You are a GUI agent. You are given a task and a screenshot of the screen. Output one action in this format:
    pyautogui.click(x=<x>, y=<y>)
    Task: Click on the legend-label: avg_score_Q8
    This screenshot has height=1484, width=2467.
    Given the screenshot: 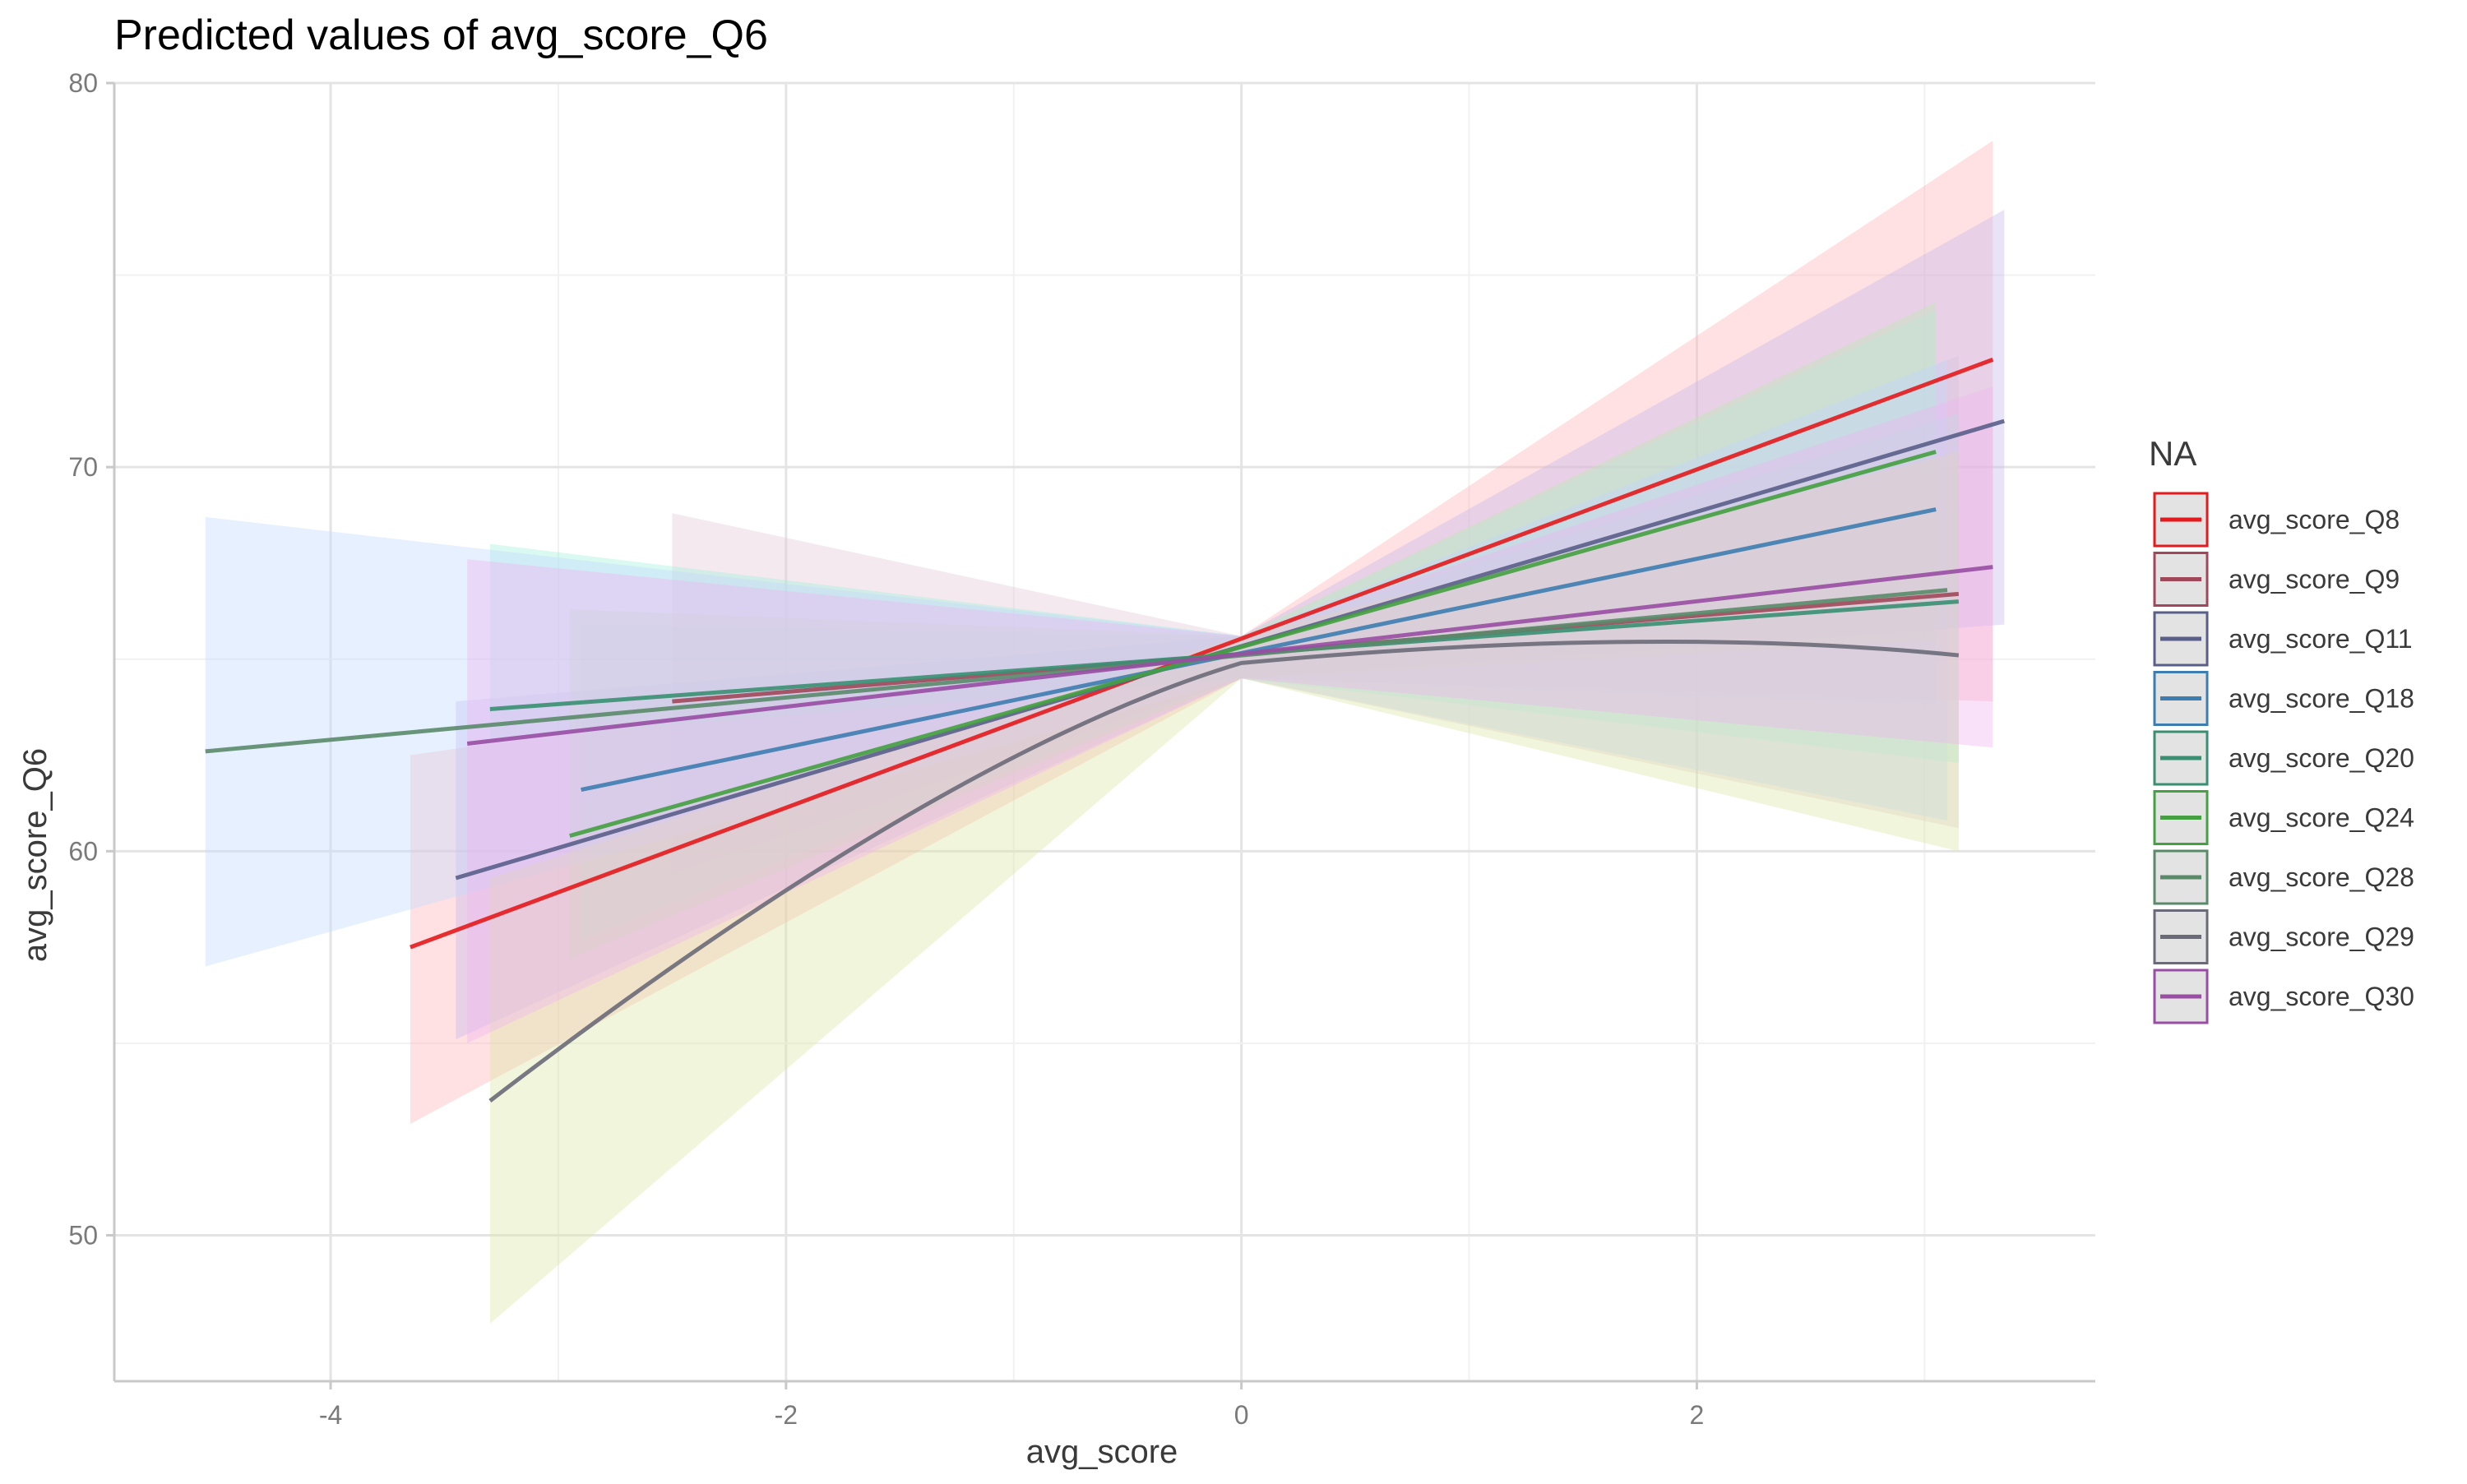 What is the action you would take?
    pyautogui.click(x=2314, y=520)
    